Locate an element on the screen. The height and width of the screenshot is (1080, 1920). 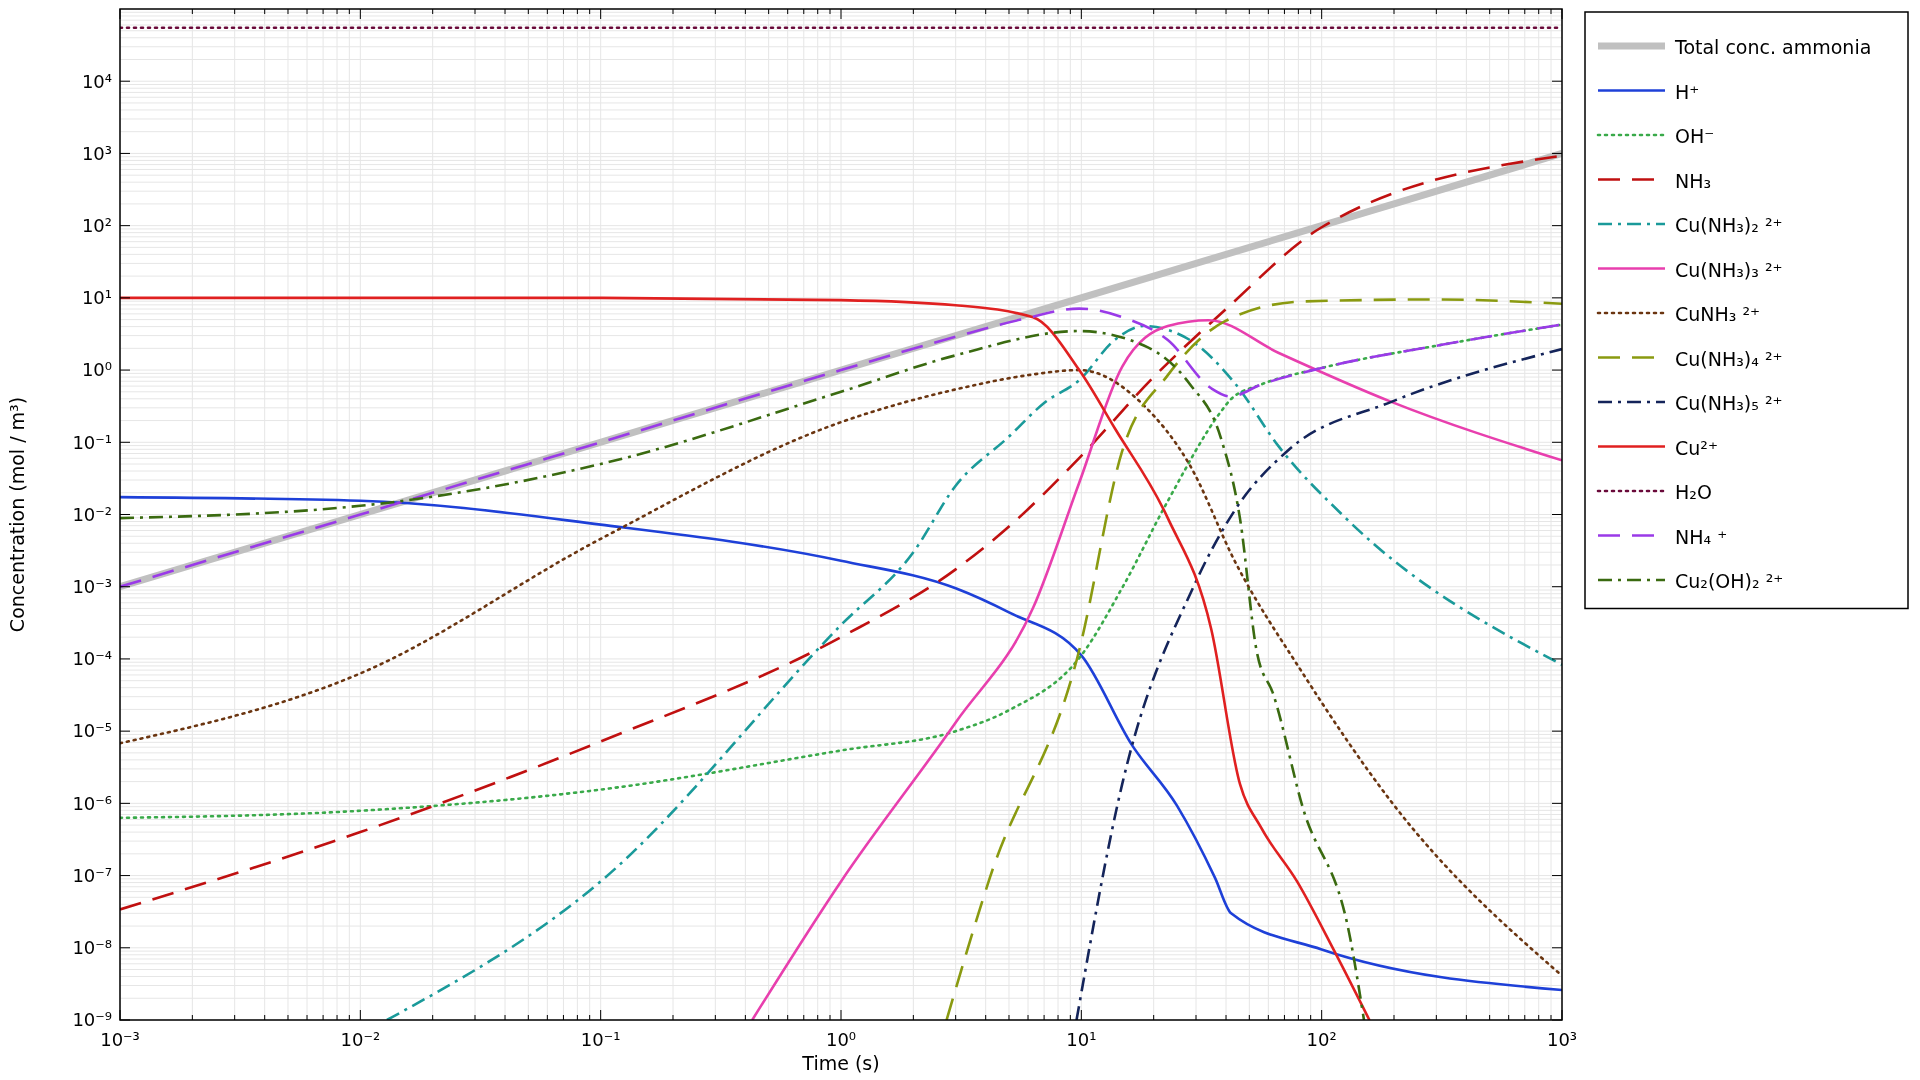
legend-label: NH₃ is located at coordinates (1693, 180).